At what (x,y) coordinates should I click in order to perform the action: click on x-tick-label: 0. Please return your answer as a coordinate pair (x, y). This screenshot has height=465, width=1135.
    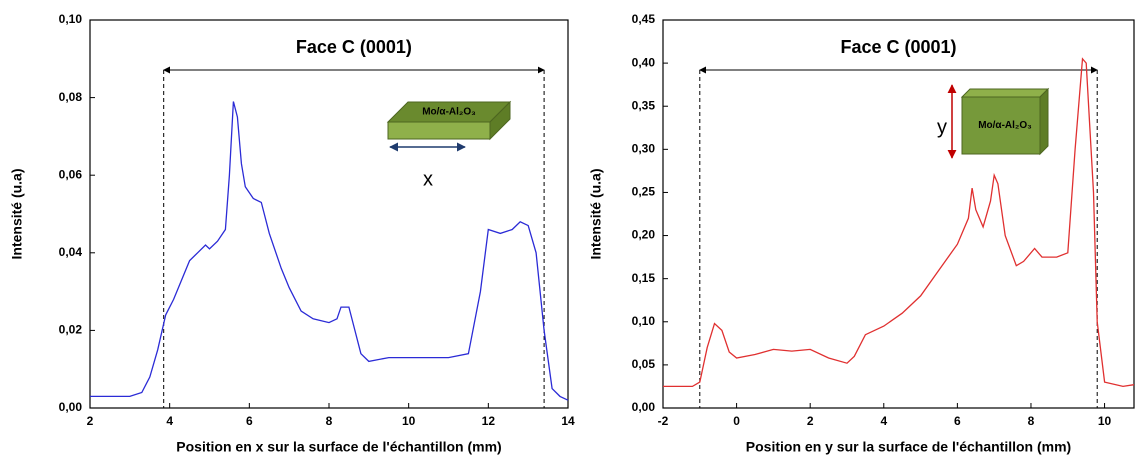
    Looking at the image, I should click on (736, 421).